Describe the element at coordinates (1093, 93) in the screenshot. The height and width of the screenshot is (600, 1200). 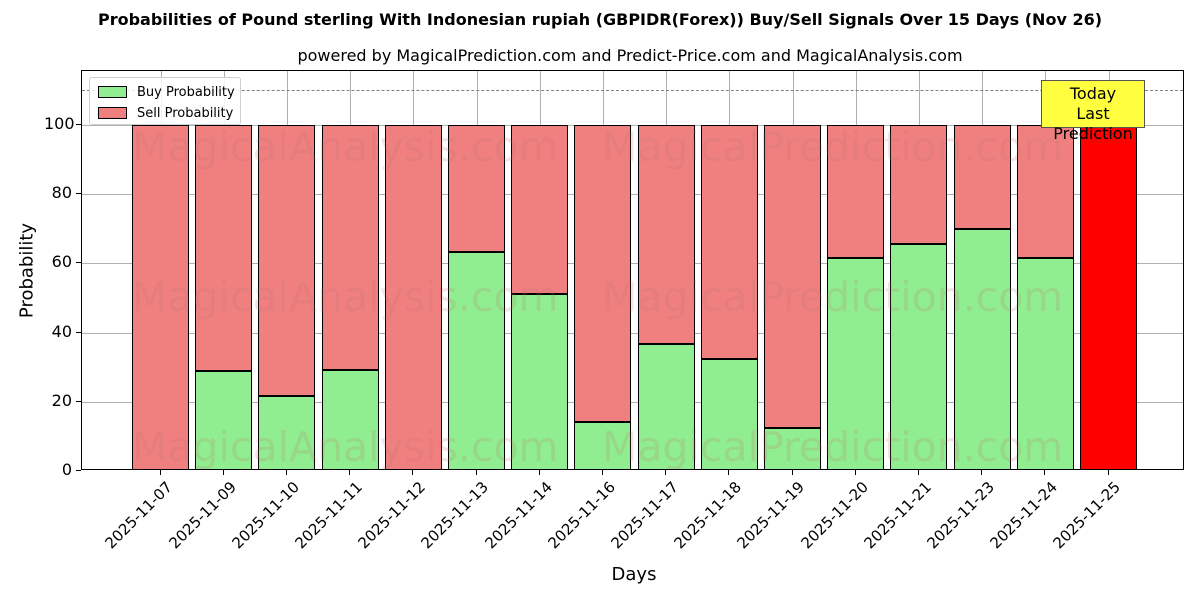
I see `annotation-line-1: Today` at that location.